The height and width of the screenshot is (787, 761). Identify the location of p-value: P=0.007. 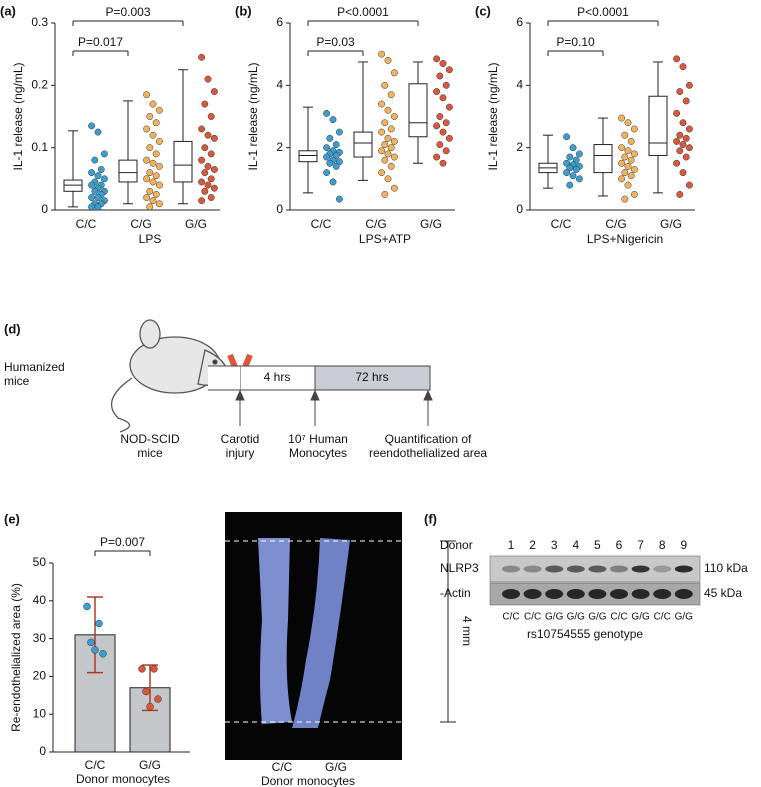
(122, 542).